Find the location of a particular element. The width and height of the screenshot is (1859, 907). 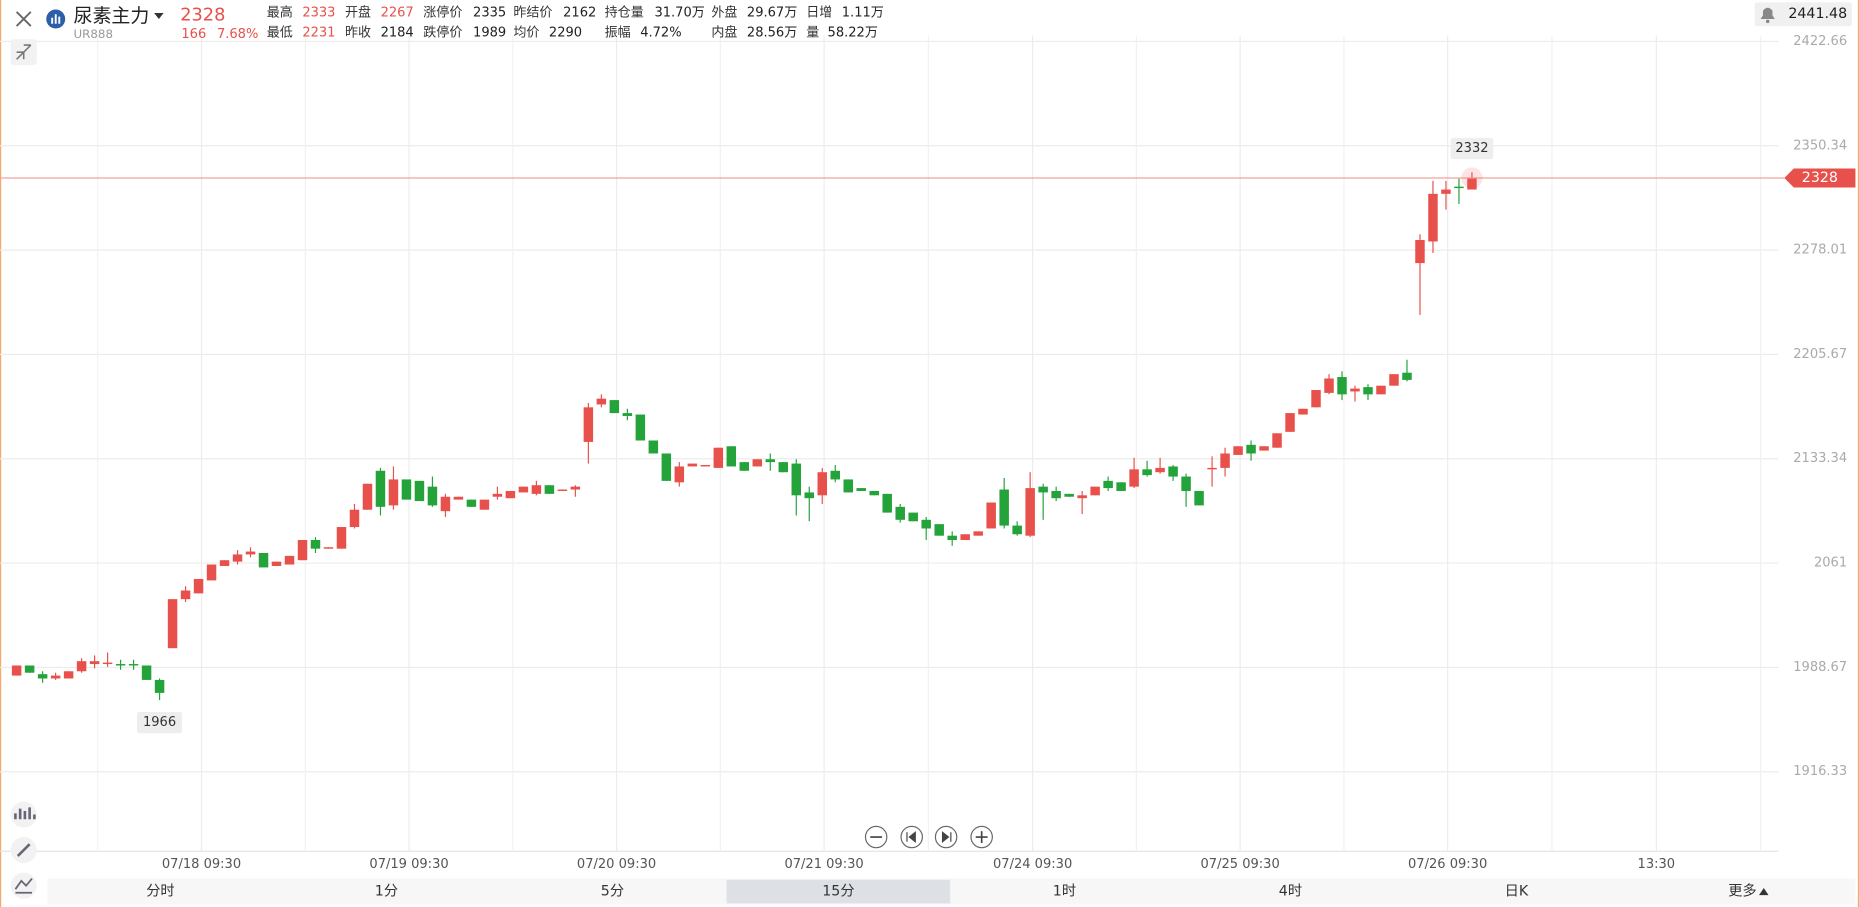

index-box is located at coordinates (1803, 14).